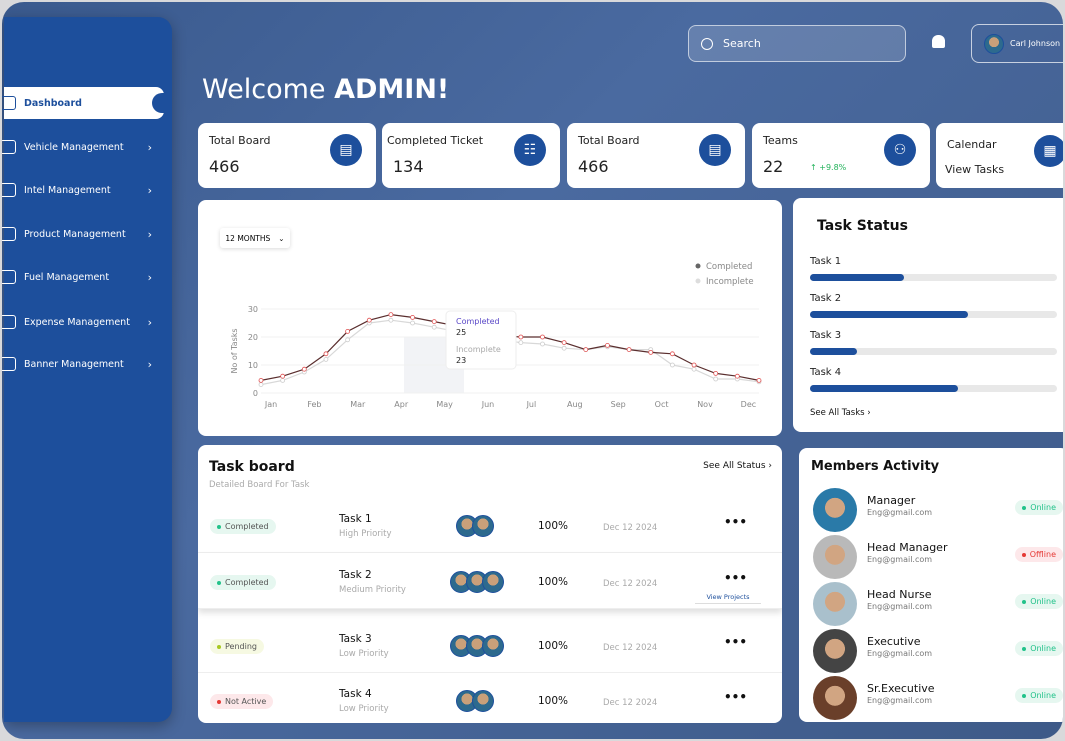 Image resolution: width=1065 pixels, height=741 pixels. I want to click on stat-card-total-board: Total Board 466 ▤, so click(287, 155).